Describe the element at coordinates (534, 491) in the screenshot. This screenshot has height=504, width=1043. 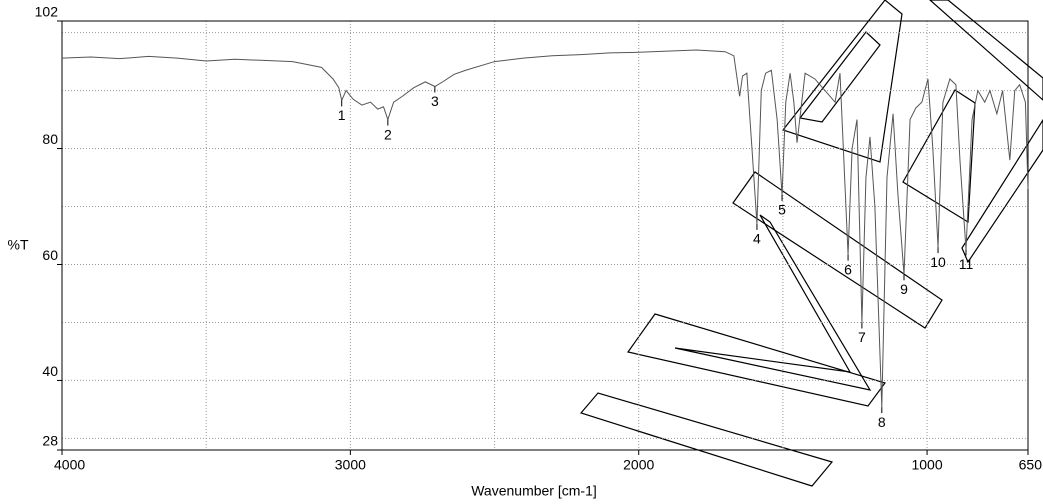
I see `x-axis-title: Wavenumber [cm-1]` at that location.